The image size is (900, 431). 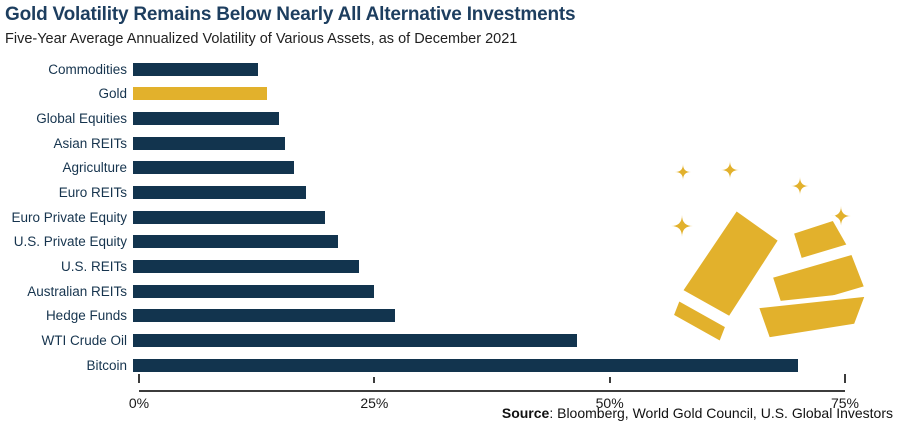 What do you see at coordinates (84, 340) in the screenshot?
I see `category-label: WTI Crude Oil` at bounding box center [84, 340].